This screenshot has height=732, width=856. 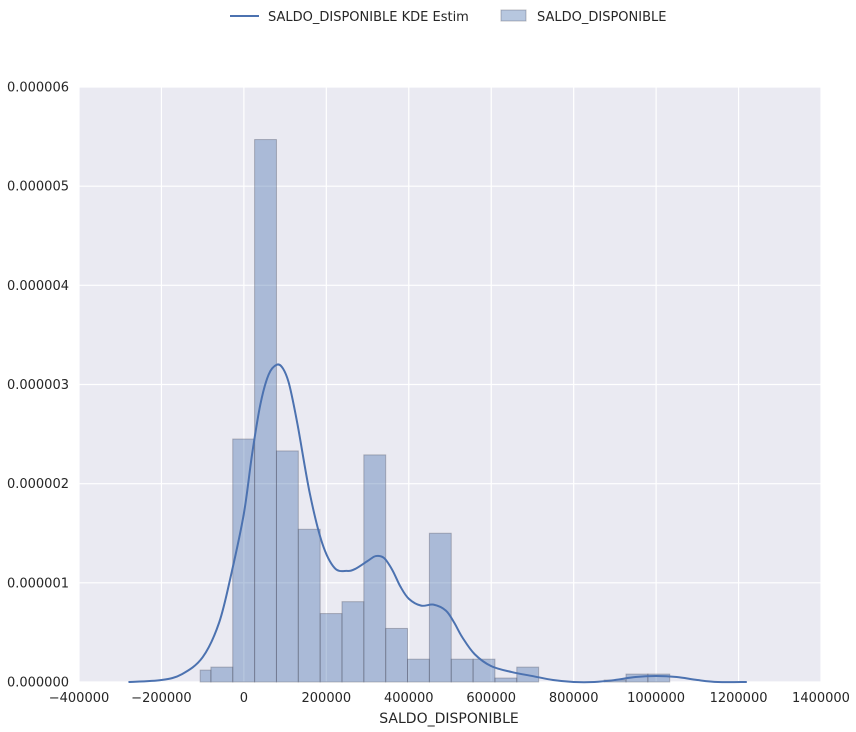 What do you see at coordinates (38, 583) in the screenshot?
I see `y-tick-label: 0.000001` at bounding box center [38, 583].